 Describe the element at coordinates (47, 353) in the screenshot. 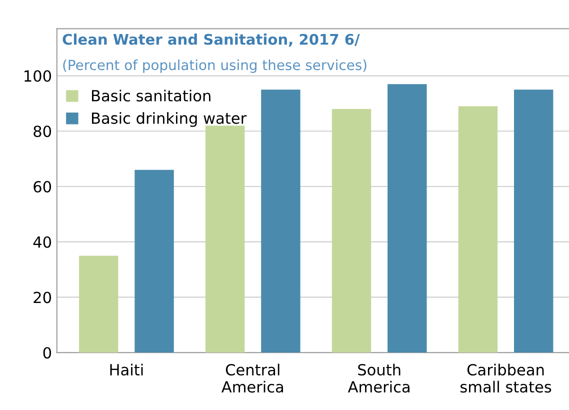

I see `y-tick-label: 0` at that location.